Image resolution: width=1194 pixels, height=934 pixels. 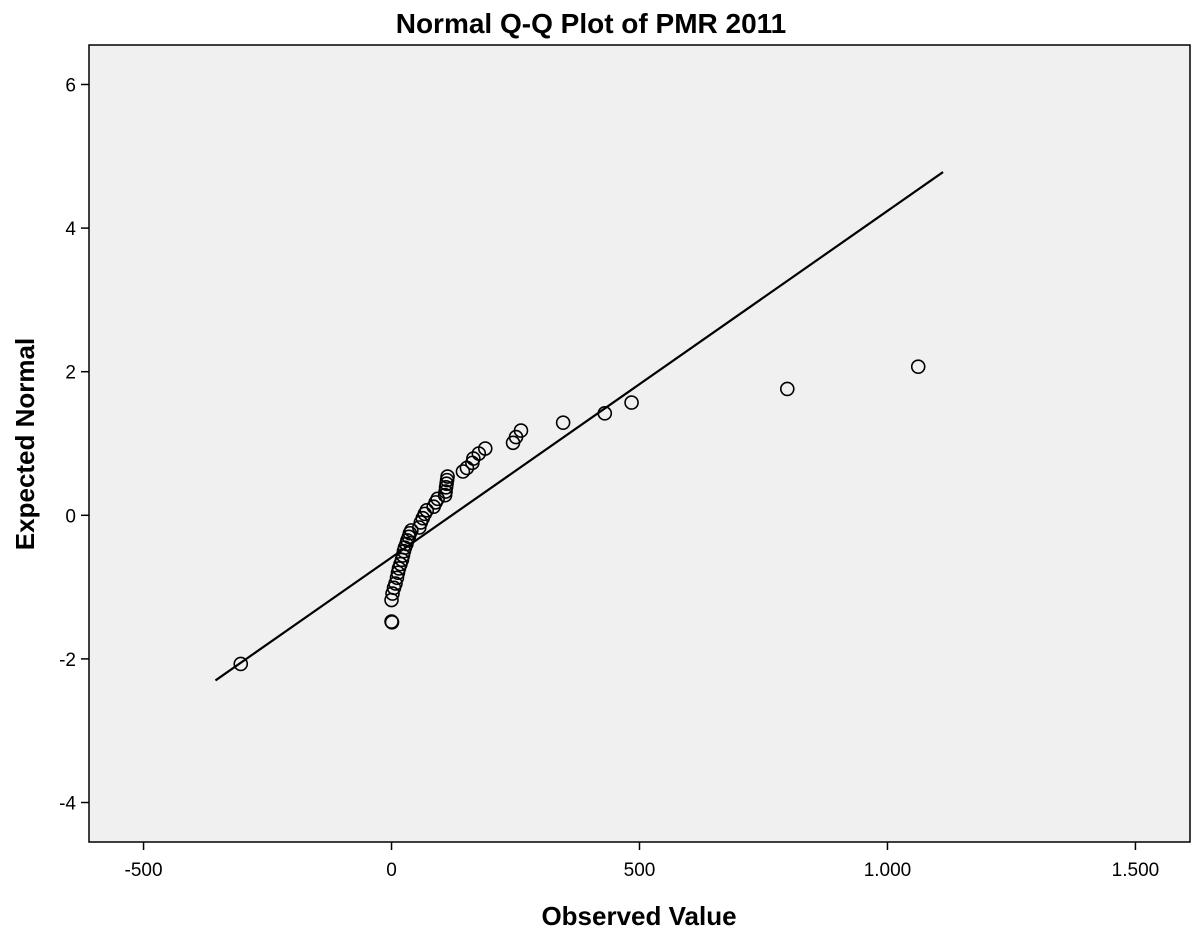 I want to click on y-tick-label: 2, so click(x=70, y=373).